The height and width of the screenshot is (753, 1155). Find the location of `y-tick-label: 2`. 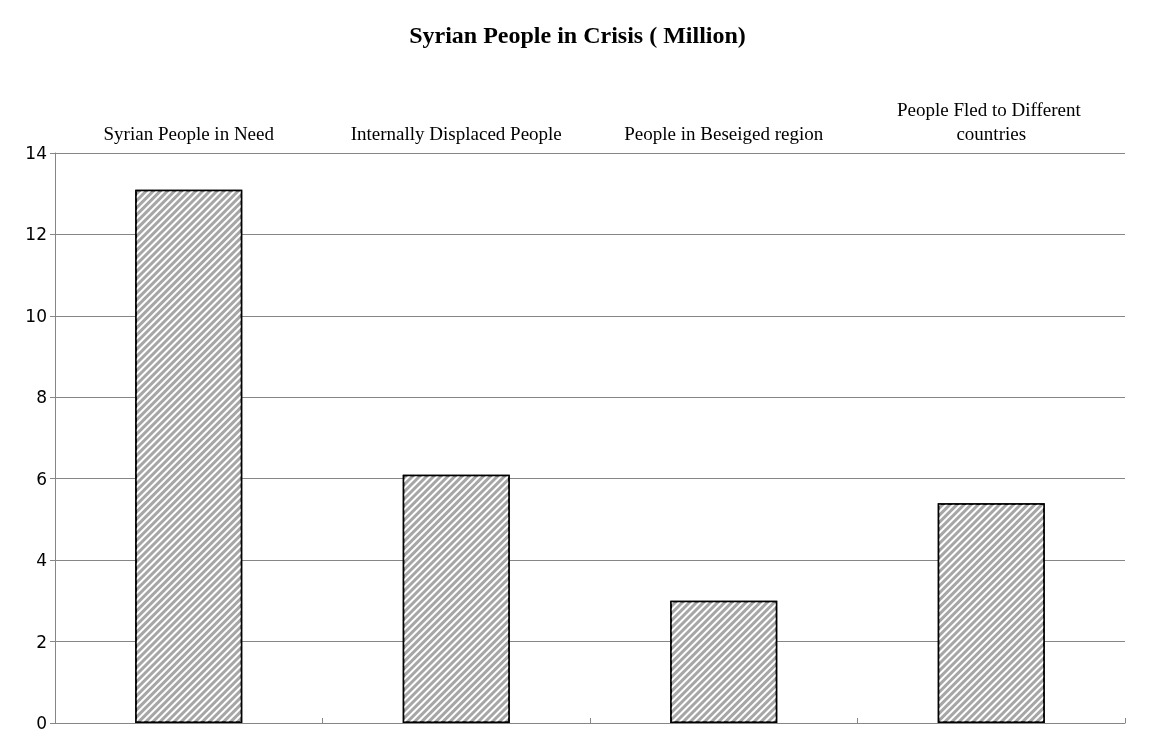

y-tick-label: 2 is located at coordinates (41, 641).